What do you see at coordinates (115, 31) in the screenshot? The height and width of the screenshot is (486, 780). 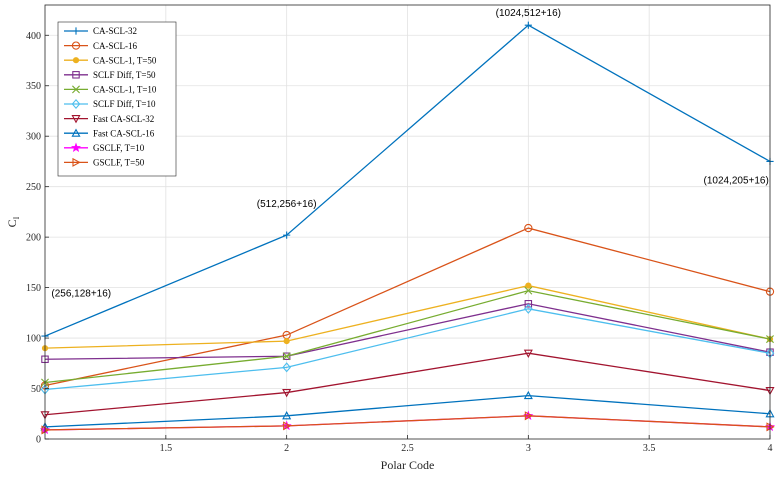 I see `legend-label: CA-SCL-32` at bounding box center [115, 31].